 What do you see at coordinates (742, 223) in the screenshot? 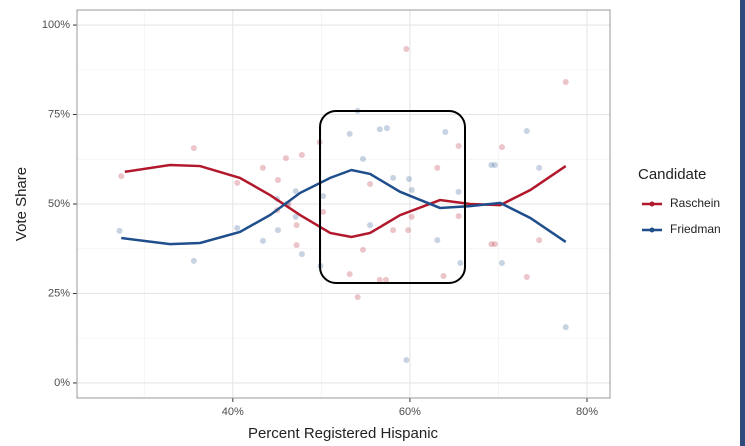
I see `window-edge` at bounding box center [742, 223].